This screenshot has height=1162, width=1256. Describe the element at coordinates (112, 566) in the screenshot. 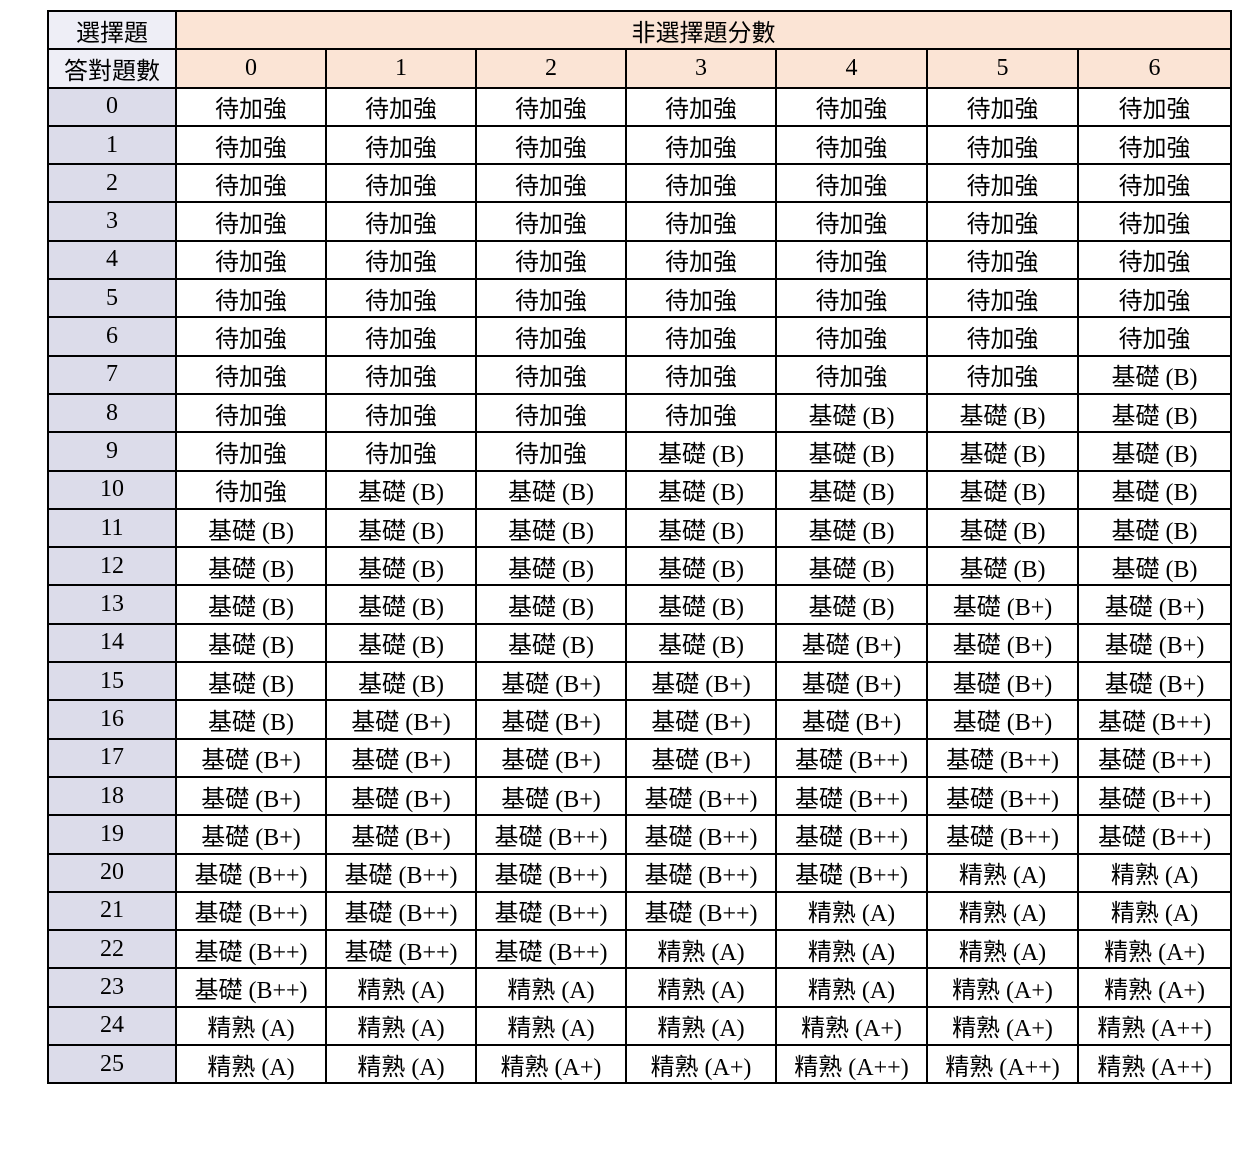

I see `row-label: 12` at that location.